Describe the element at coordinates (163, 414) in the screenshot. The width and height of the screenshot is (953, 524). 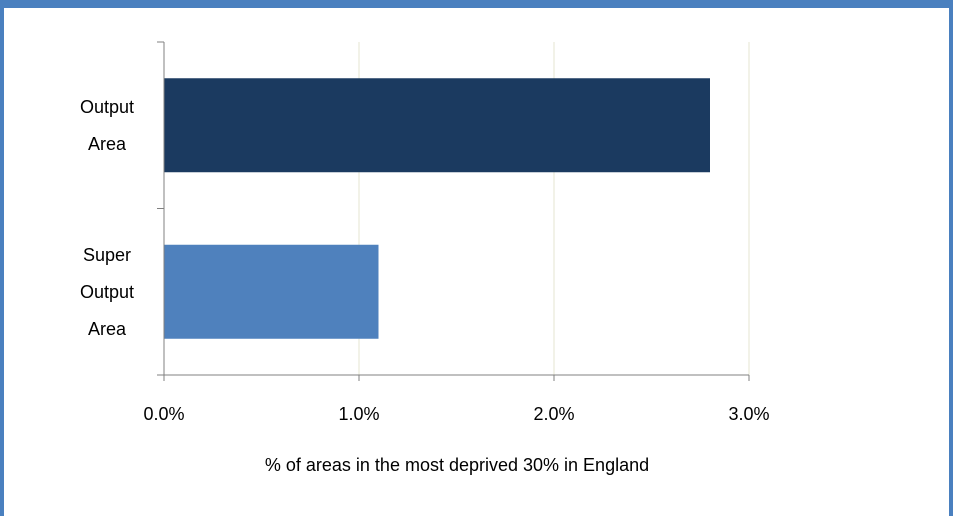
I see `x-tick-label: 0.0%` at that location.